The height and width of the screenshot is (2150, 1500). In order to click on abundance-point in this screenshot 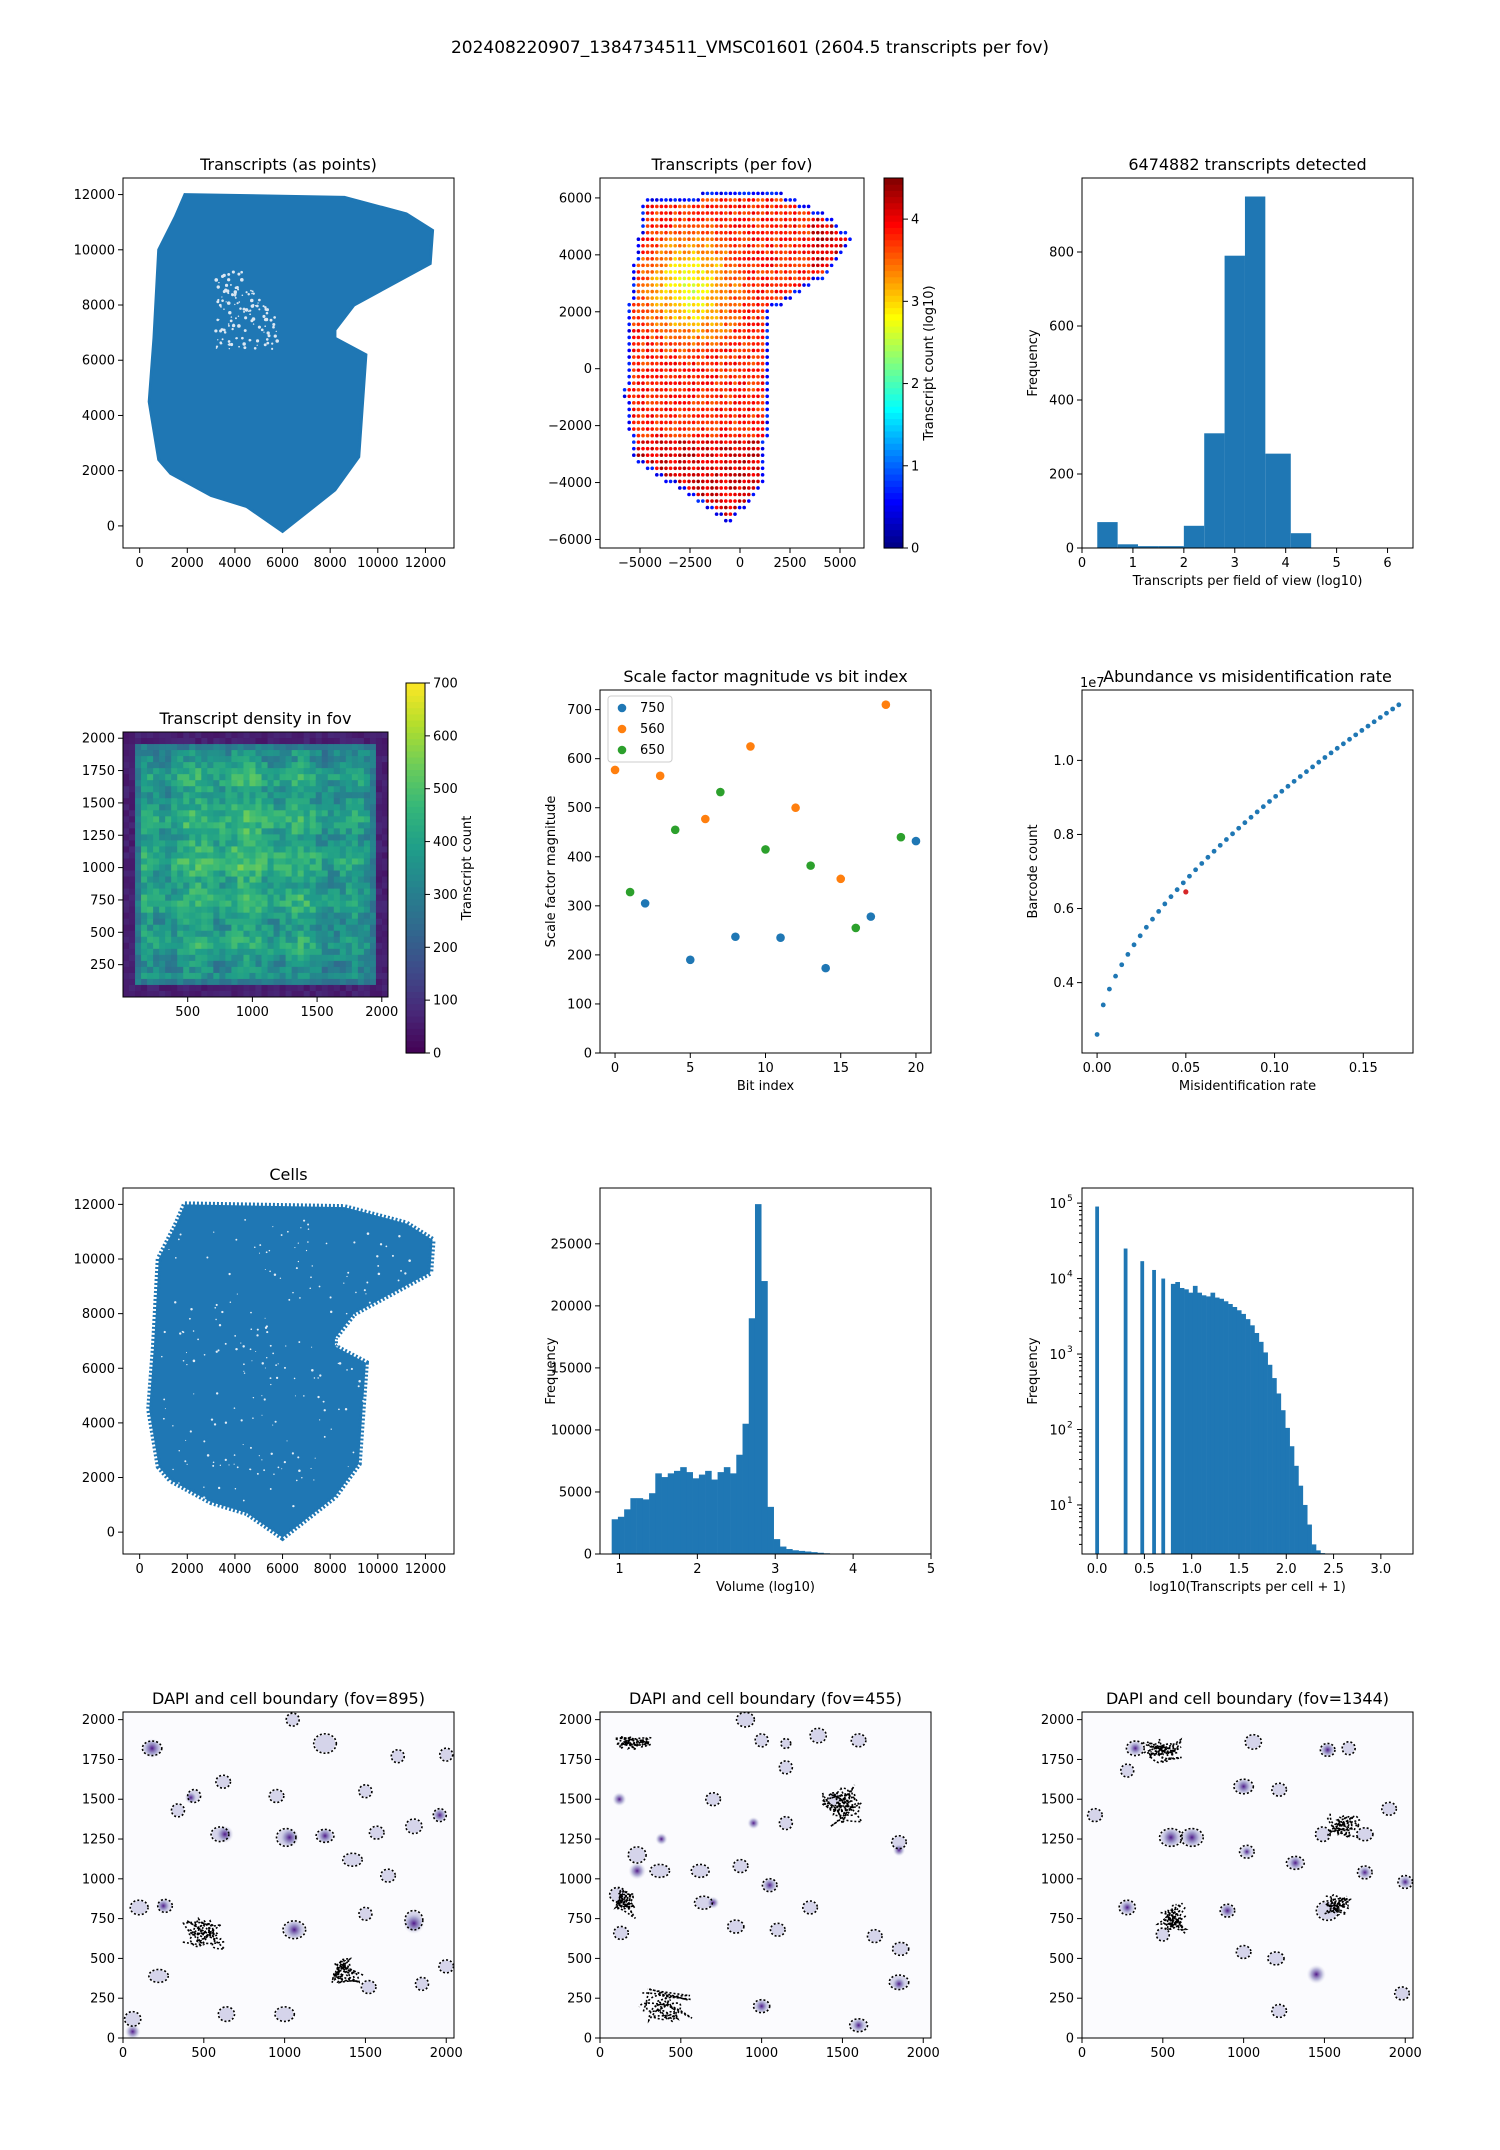, I will do `click(1331, 753)`.